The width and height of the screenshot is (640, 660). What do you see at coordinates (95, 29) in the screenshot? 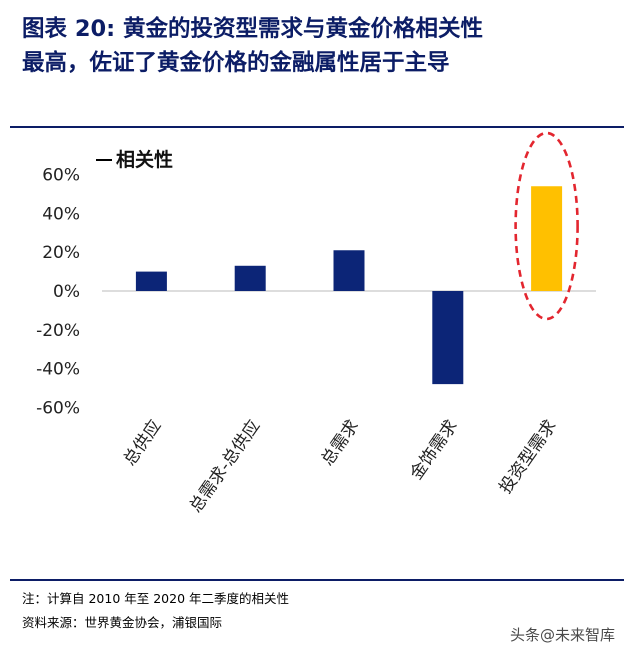
I see `figure-number: 20:` at bounding box center [95, 29].